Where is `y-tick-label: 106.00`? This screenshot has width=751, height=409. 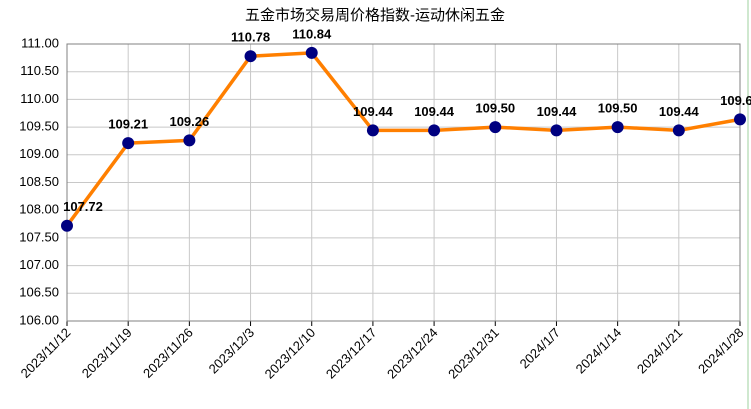 y-tick-label: 106.00 is located at coordinates (39, 319).